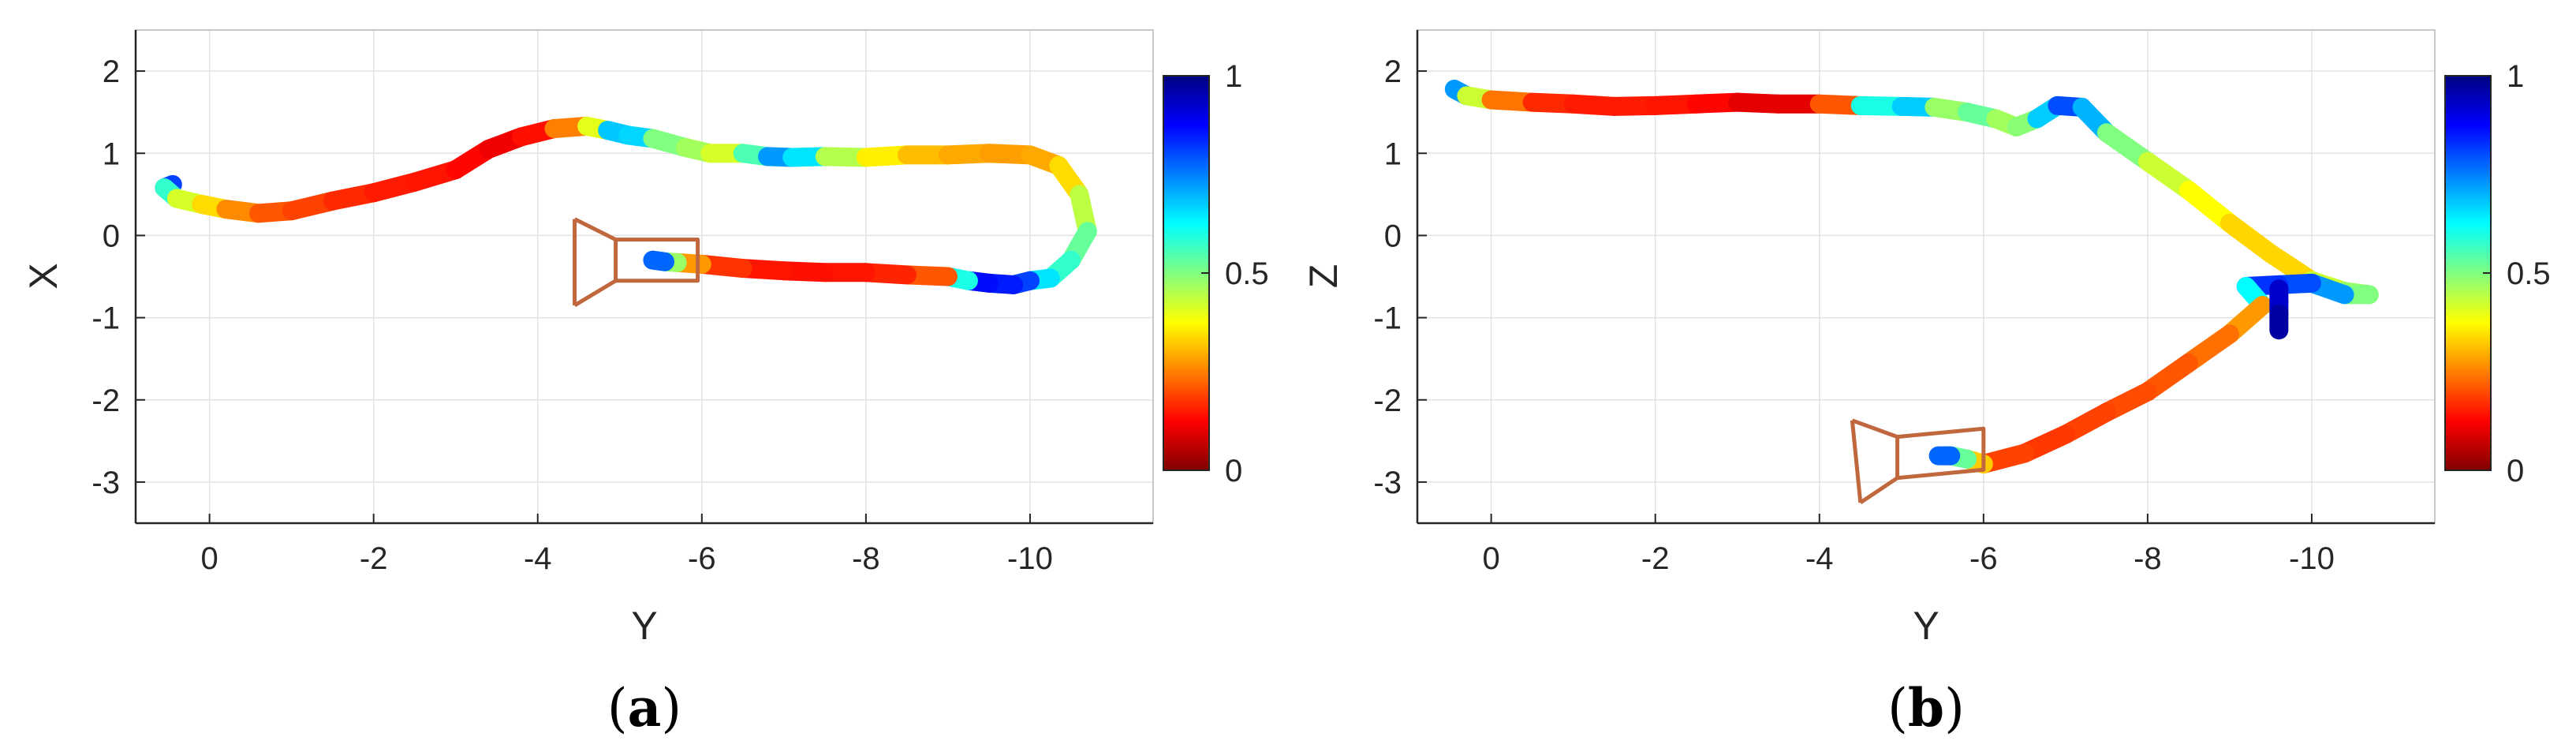  I want to click on trajectory-segment, so click(659, 260).